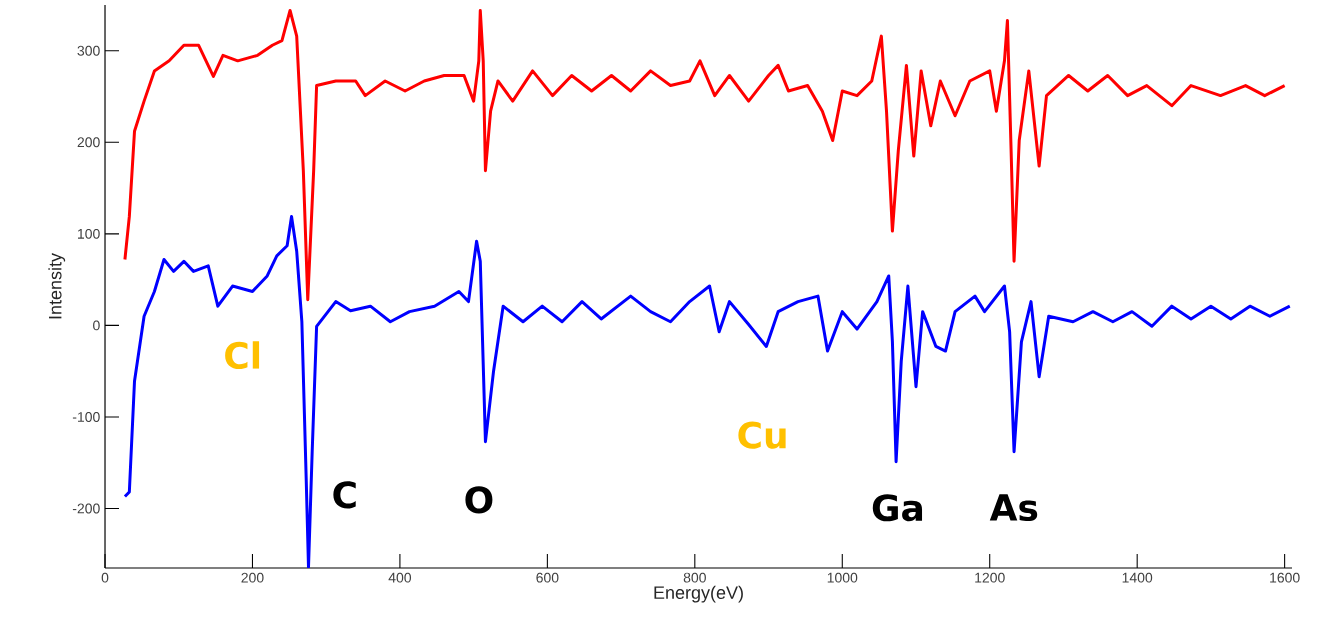 The image size is (1327, 634). I want to click on annotation: Ga, so click(897, 508).